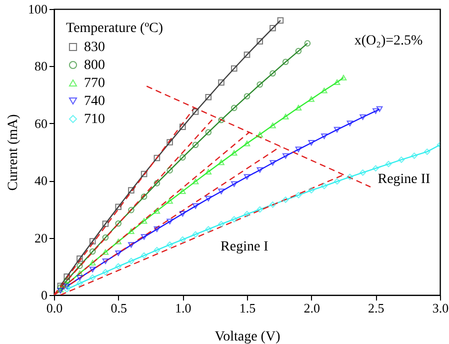  I want to click on y-tick-label: 0, so click(44, 295).